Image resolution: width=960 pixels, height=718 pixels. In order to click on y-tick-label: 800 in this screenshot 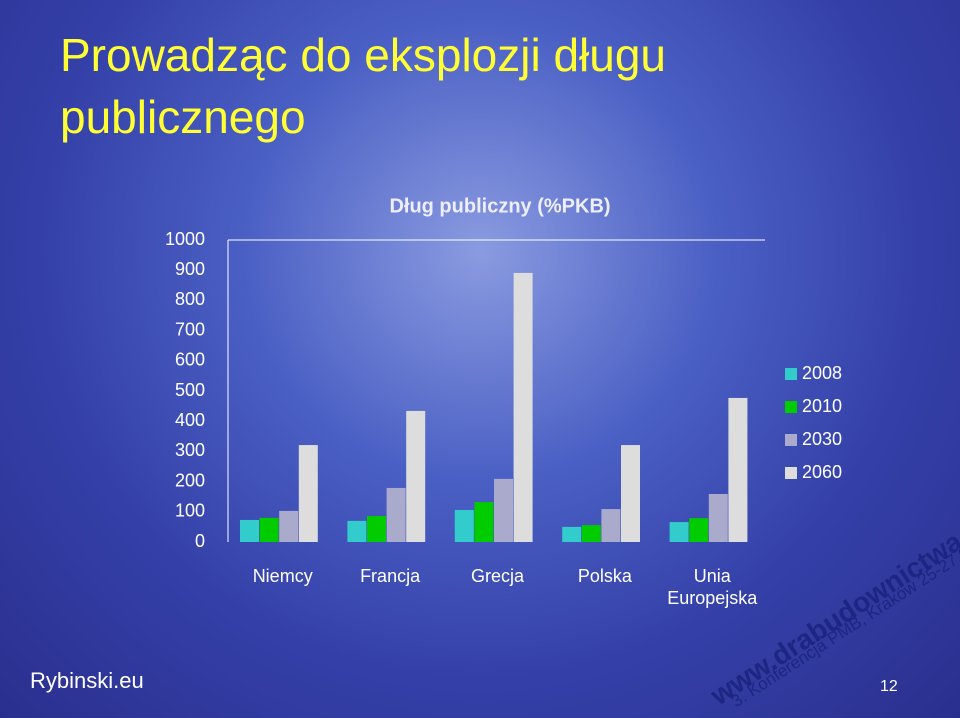, I will do `click(190, 299)`.